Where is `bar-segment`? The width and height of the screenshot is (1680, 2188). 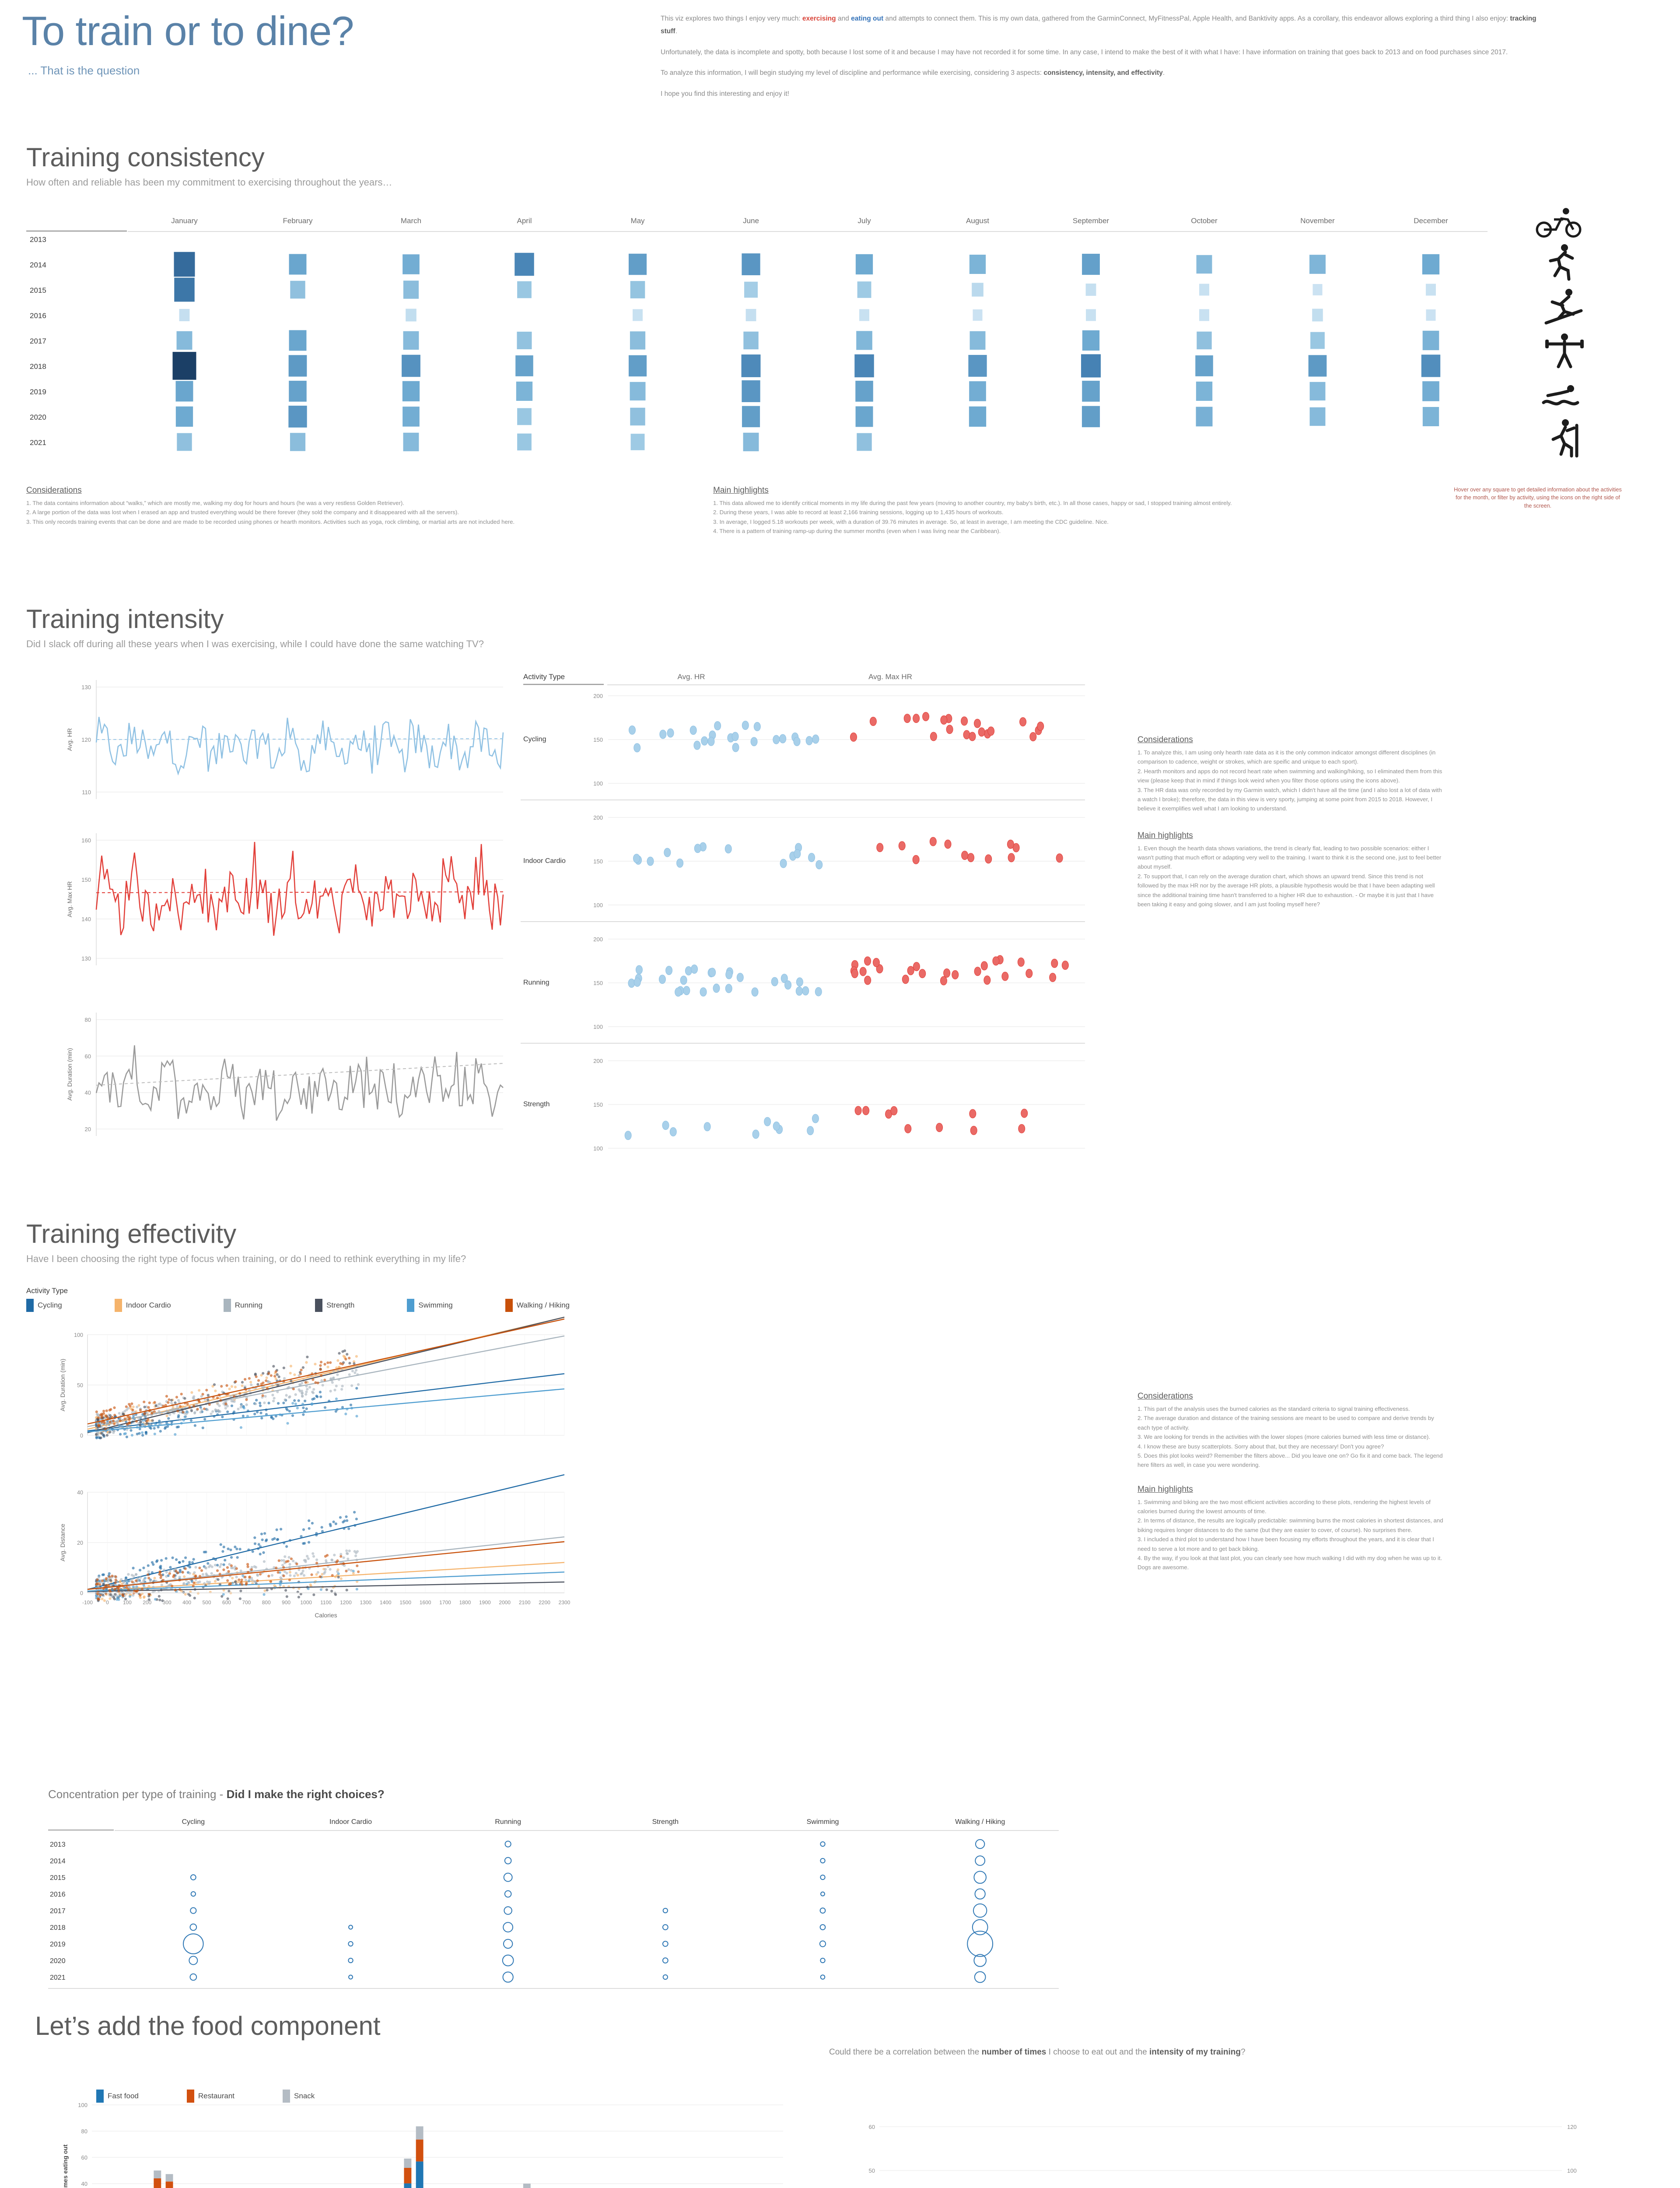 bar-segment is located at coordinates (157, 2183).